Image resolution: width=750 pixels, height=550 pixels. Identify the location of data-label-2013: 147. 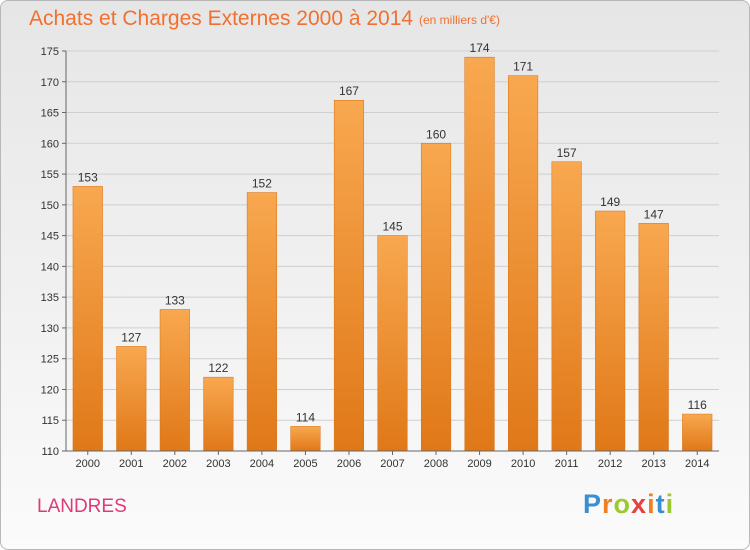
(654, 214).